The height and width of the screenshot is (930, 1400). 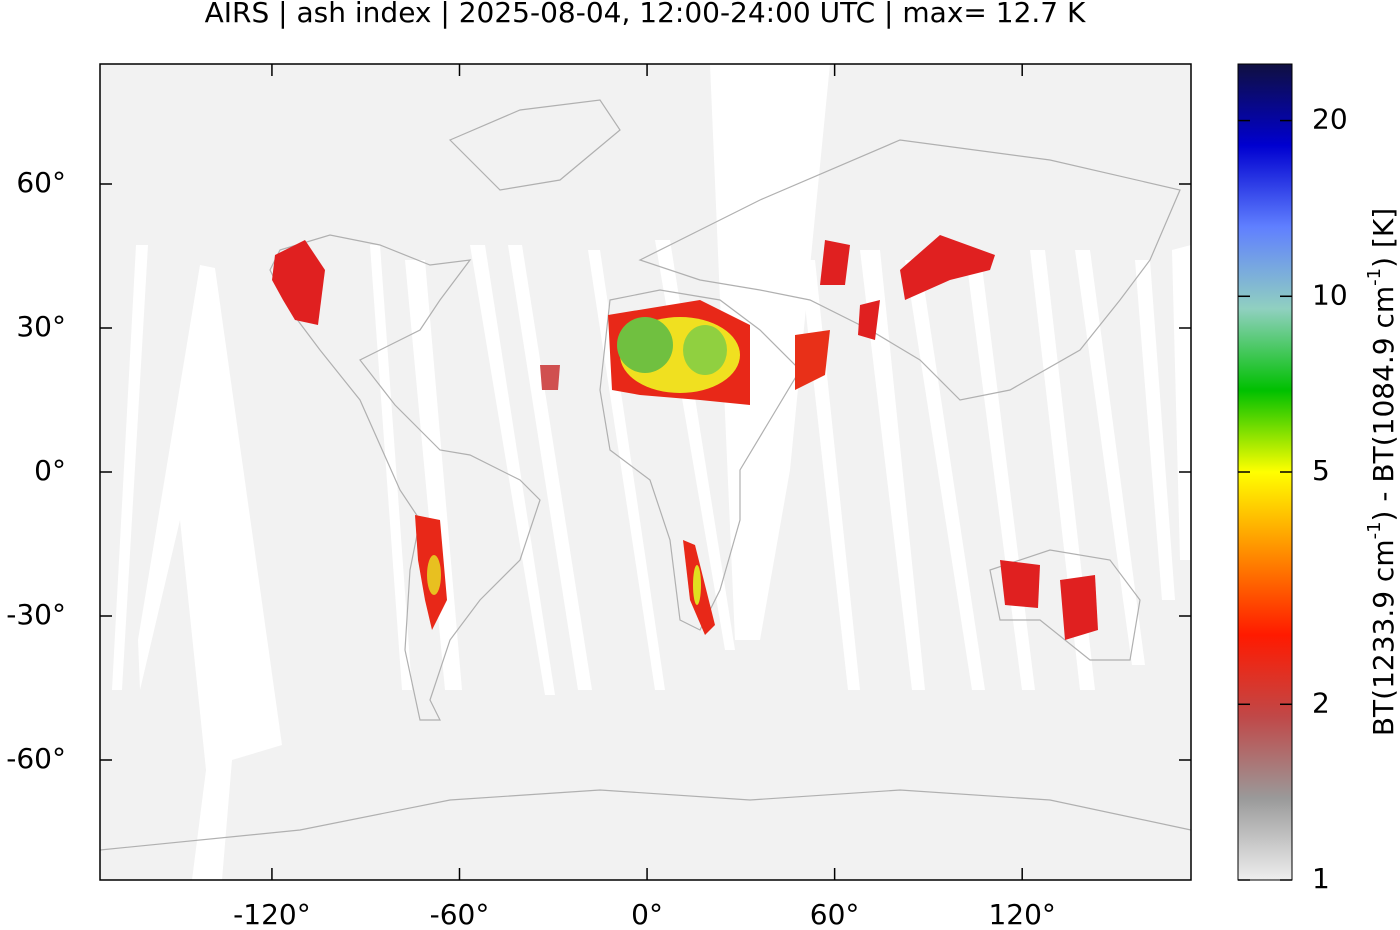 What do you see at coordinates (1383, 238) in the screenshot?
I see `label-text: ) [K]` at bounding box center [1383, 238].